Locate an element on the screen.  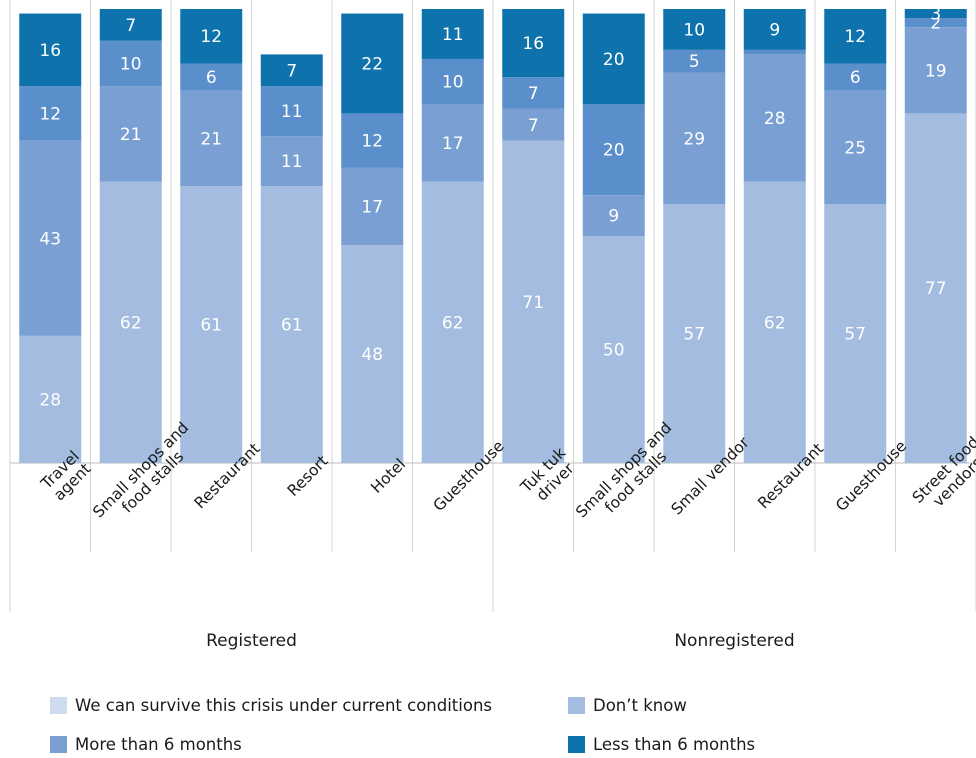
bar-stack: 57 25 6 12 is located at coordinates (855, 236).